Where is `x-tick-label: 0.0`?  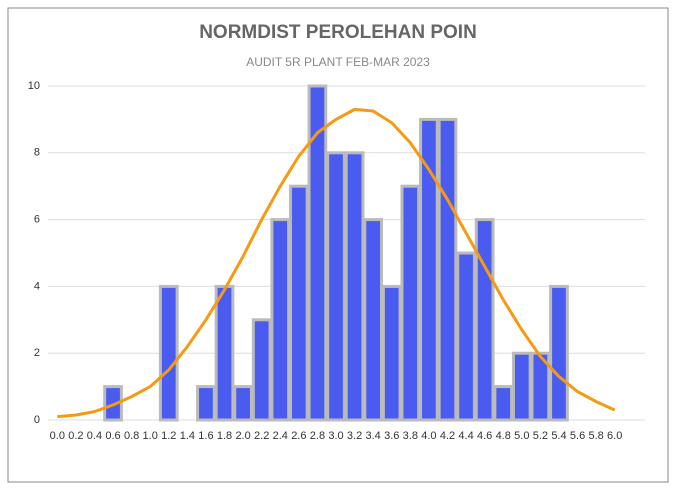 x-tick-label: 0.0 is located at coordinates (57, 436).